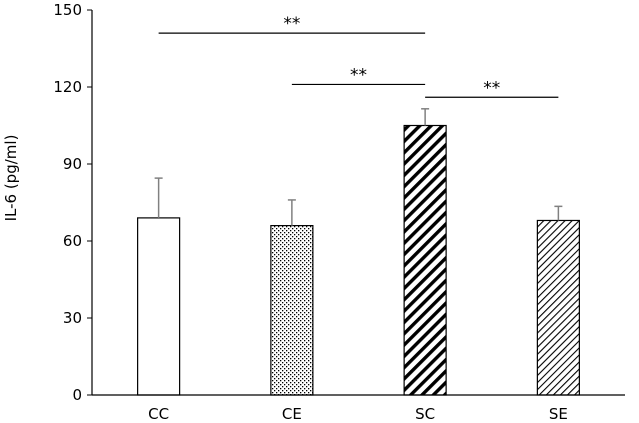  Describe the element at coordinates (292, 414) in the screenshot. I see `x-category-label: CE` at that location.